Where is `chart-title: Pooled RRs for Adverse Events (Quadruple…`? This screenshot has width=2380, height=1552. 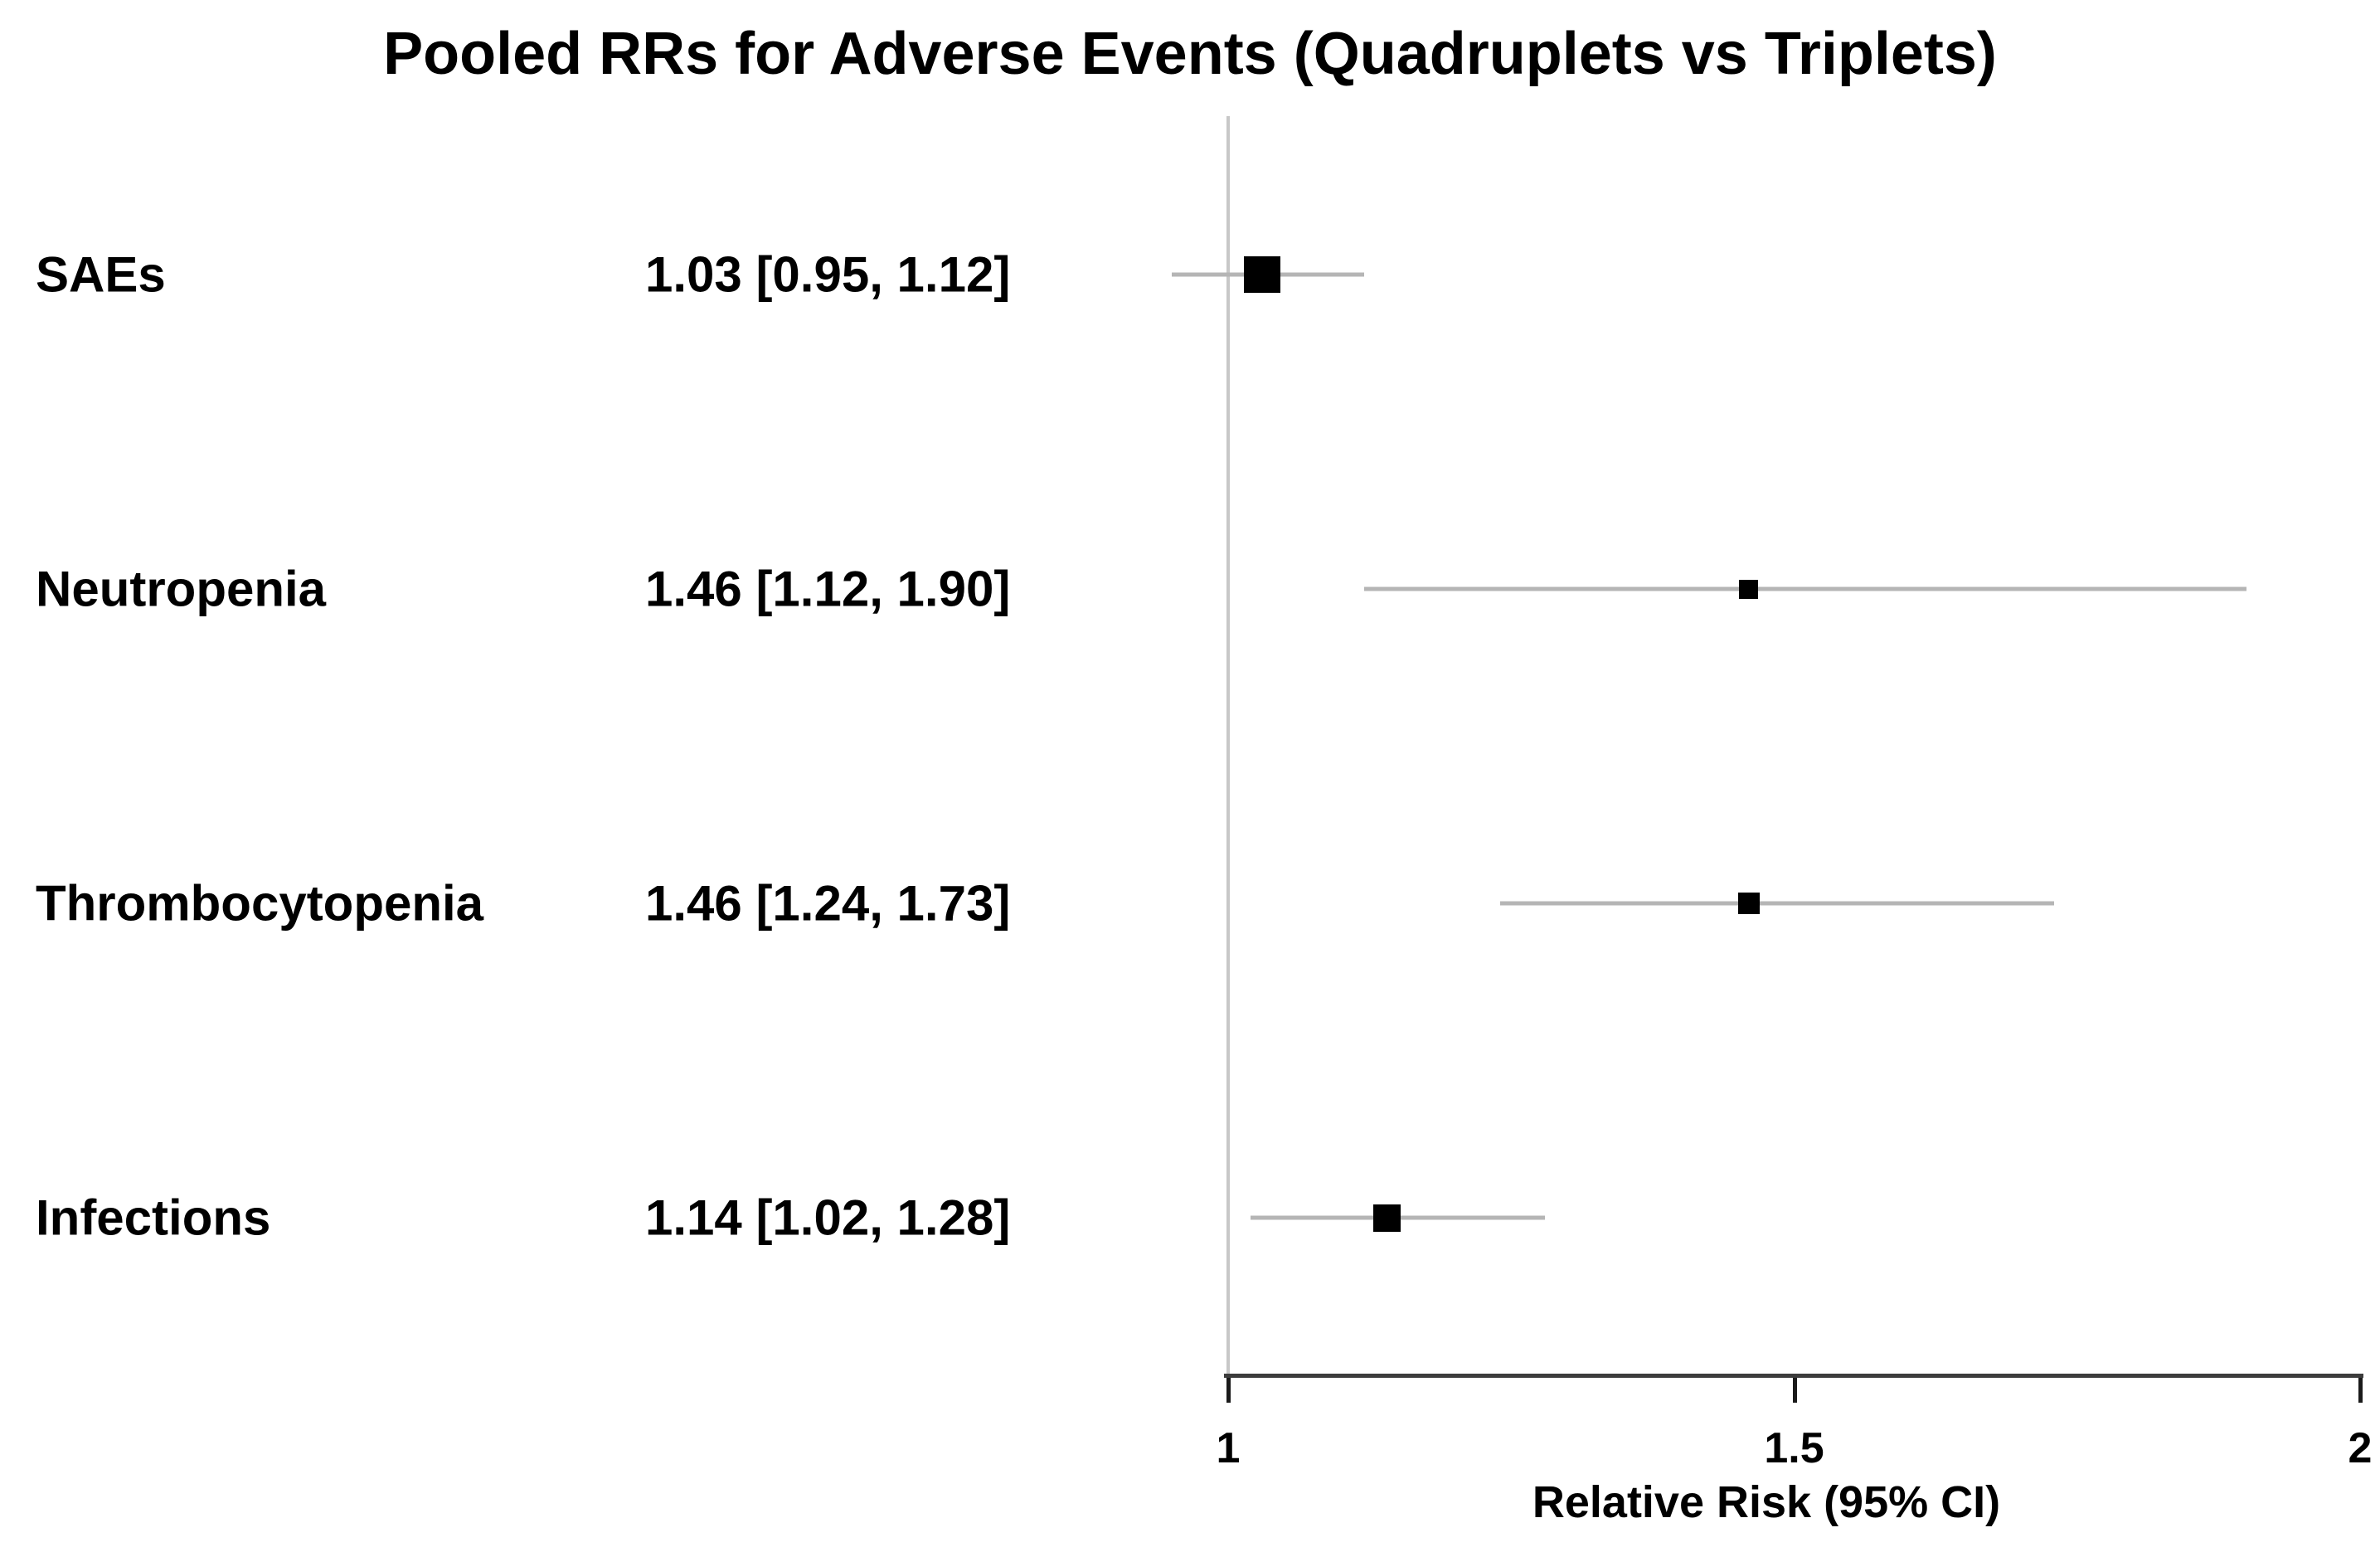
chart-title: Pooled RRs for Adverse Events (Quadruple… is located at coordinates (1190, 54).